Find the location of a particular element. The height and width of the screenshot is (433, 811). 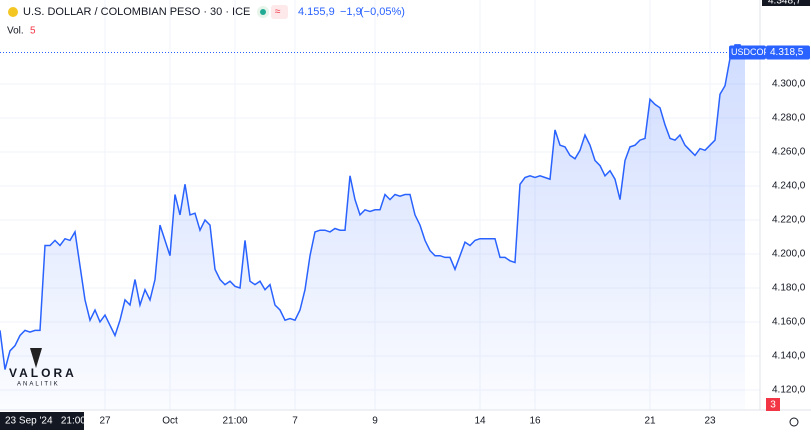

price-tag-text: 4.318,5 is located at coordinates (787, 52).